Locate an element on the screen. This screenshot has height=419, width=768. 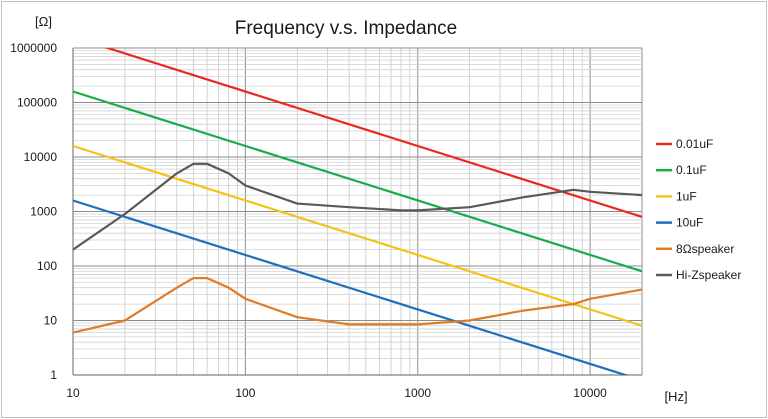
chart-title: Frequency v.s. Impedance is located at coordinates (346, 28).